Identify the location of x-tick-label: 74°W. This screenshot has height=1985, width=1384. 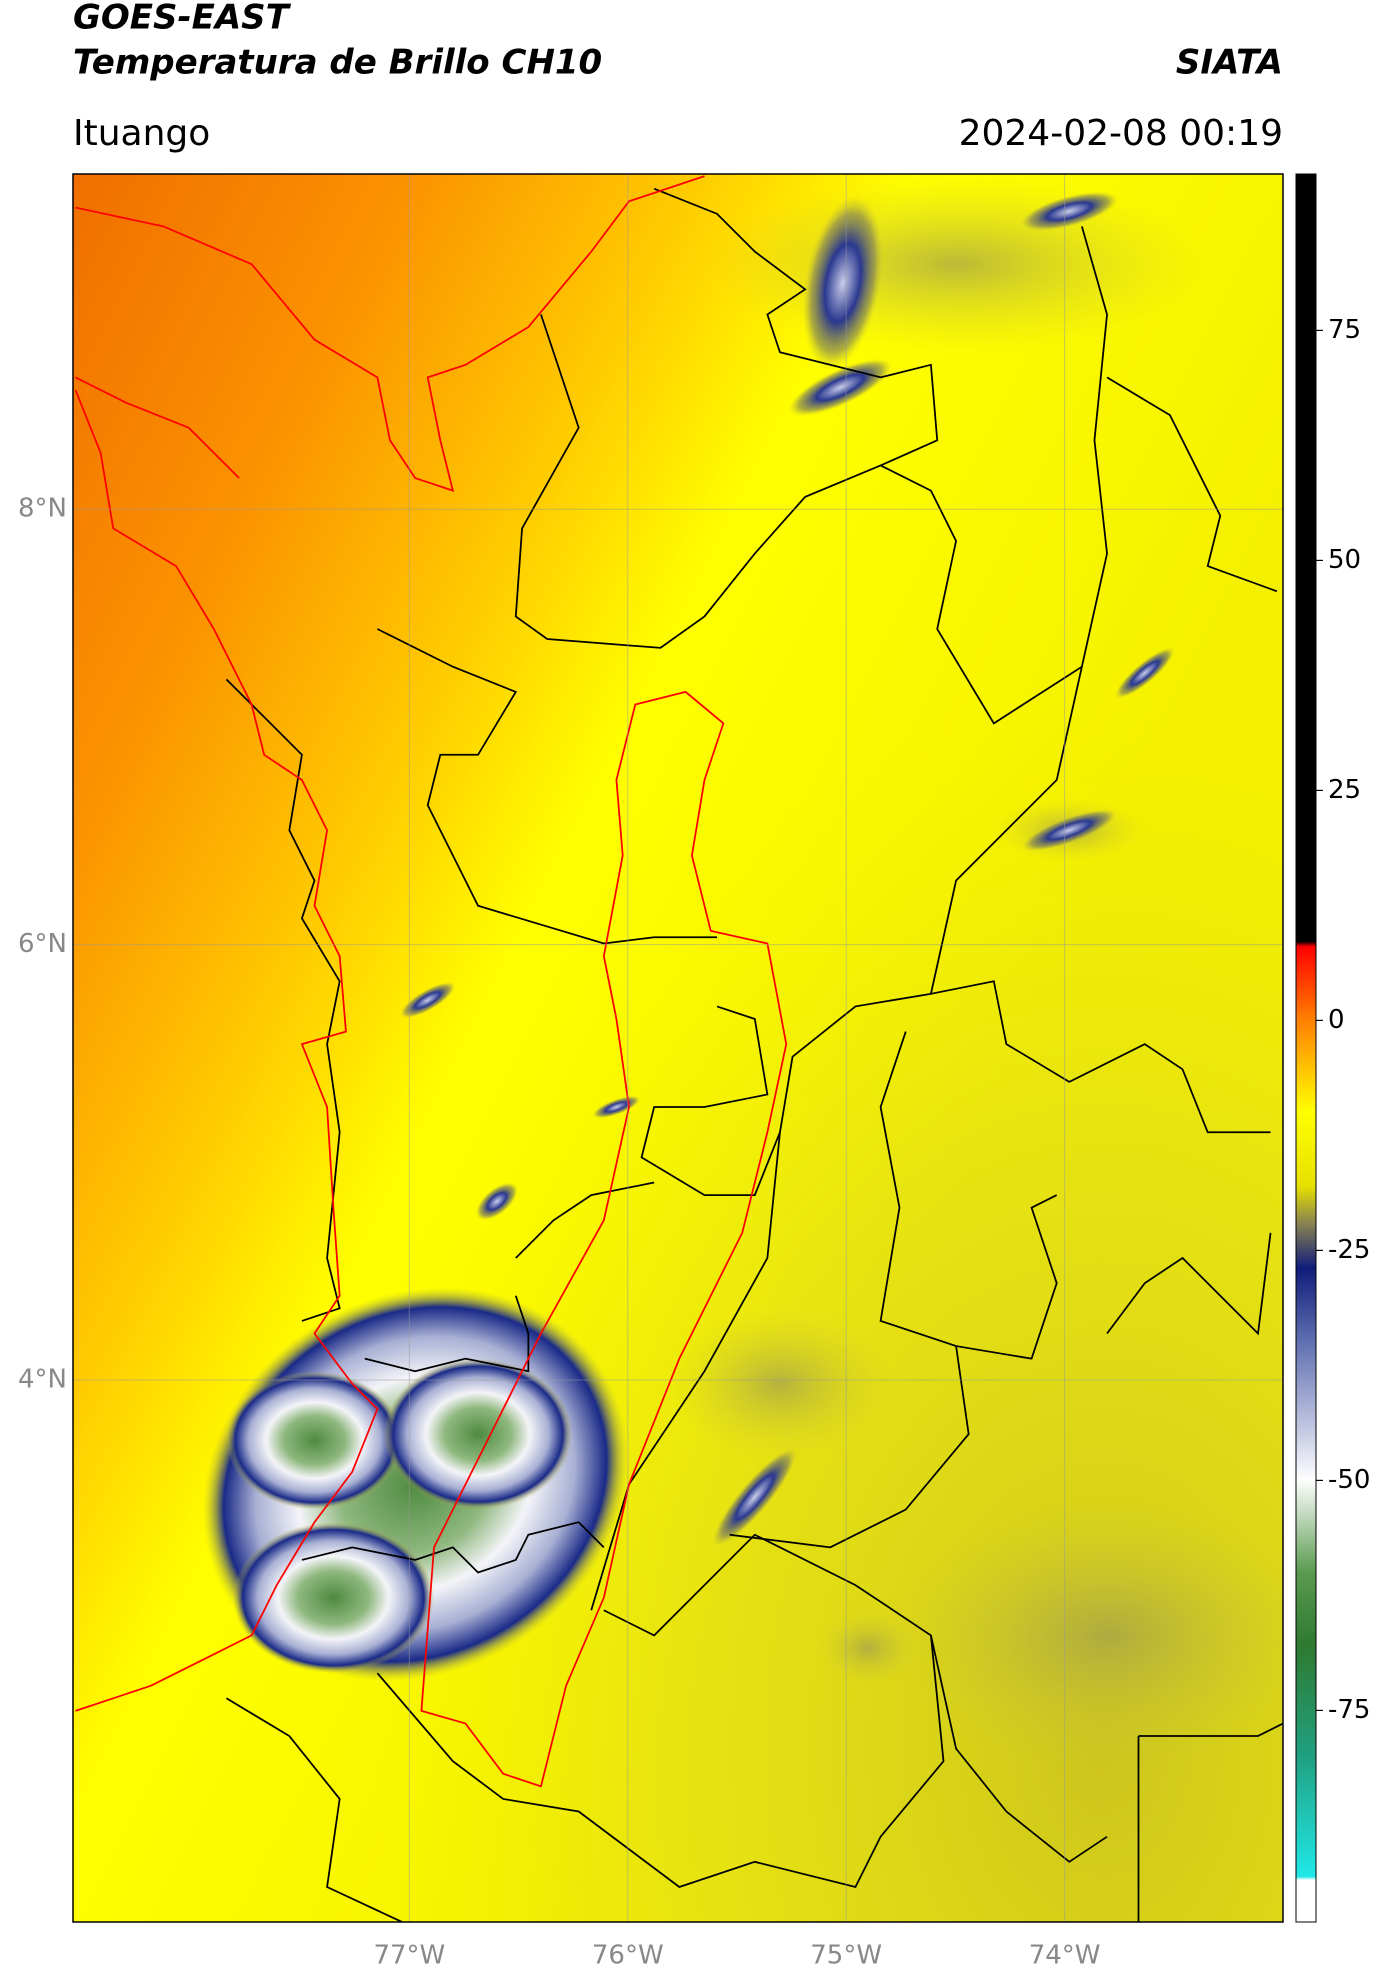
(1065, 1956).